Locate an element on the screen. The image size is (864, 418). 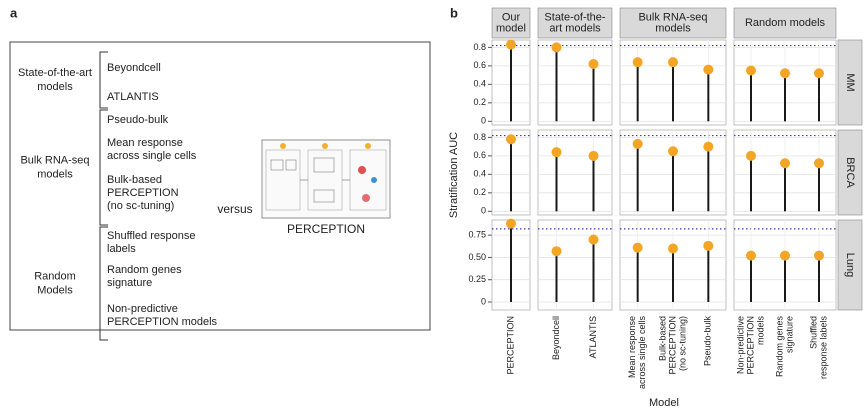
method-label: signature is located at coordinates (129, 283).